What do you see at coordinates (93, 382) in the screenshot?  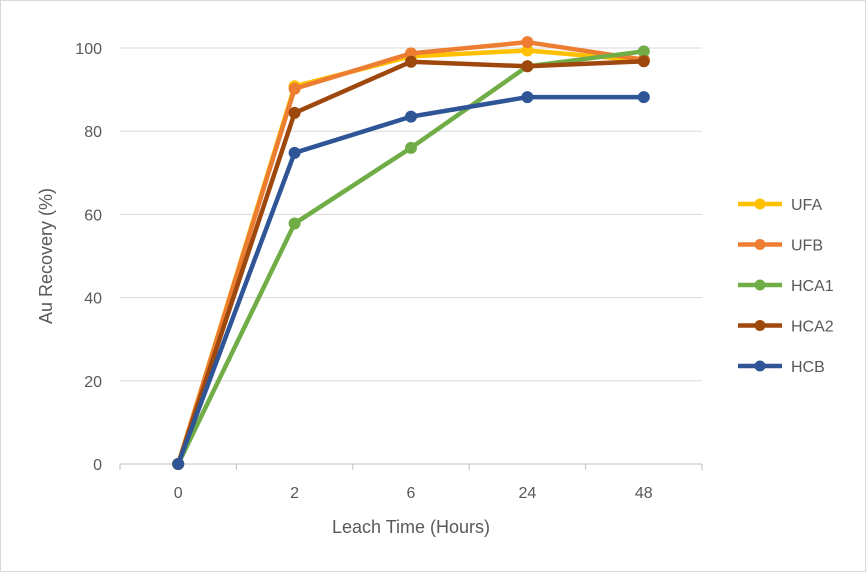 I see `y-tick-label: 20` at bounding box center [93, 382].